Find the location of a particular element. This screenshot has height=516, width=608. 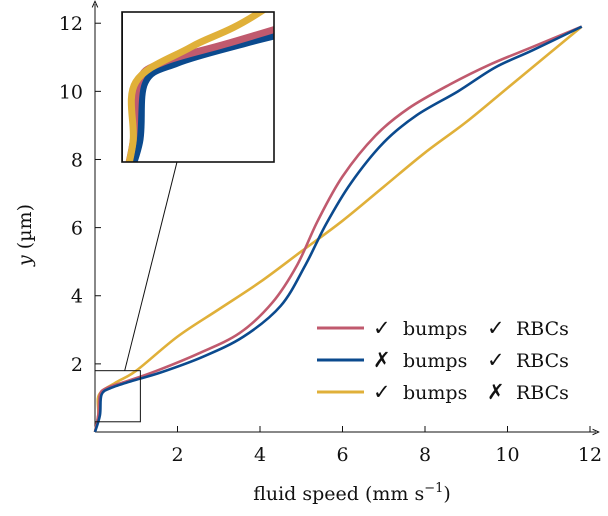

y-tick-label: 8 is located at coordinates (77, 160).